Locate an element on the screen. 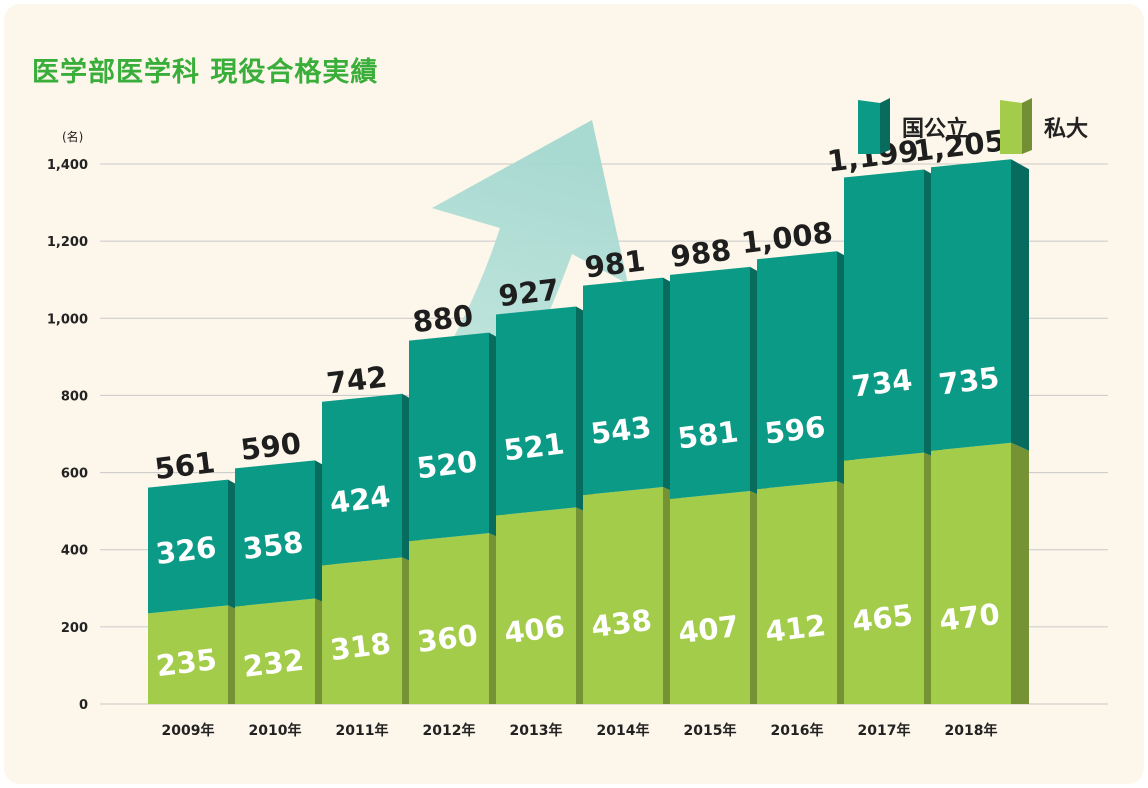 The width and height of the screenshot is (1148, 788). value-label-private: 235 is located at coordinates (186, 662).